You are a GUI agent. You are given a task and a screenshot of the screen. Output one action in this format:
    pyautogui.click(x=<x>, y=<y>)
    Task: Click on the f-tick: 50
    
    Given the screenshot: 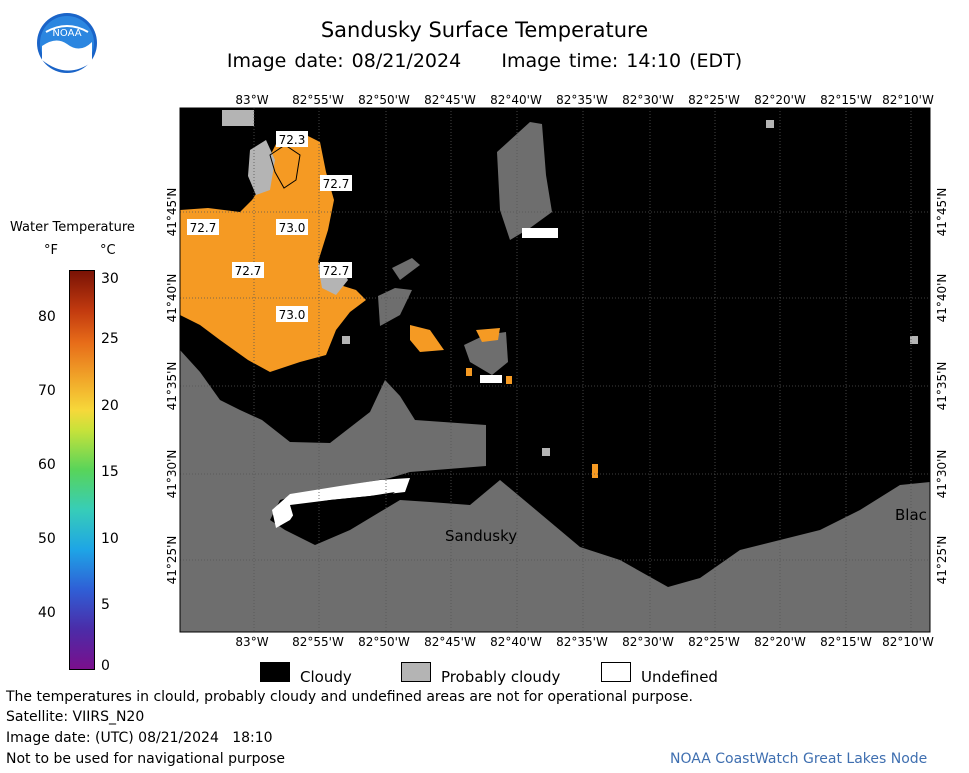 What is the action you would take?
    pyautogui.click(x=47, y=539)
    